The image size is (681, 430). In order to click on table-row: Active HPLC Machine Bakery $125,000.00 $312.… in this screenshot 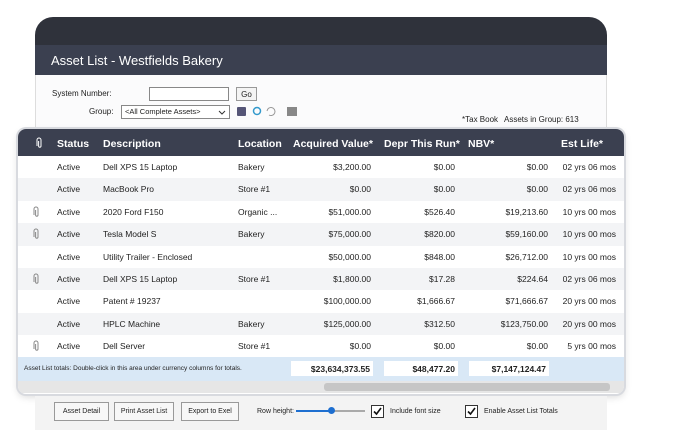, I will do `click(321, 324)`.